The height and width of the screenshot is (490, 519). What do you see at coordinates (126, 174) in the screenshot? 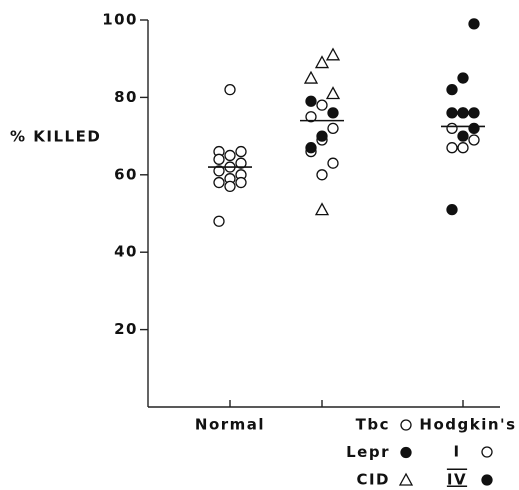
I see `y-tick-label: 60` at bounding box center [126, 174].